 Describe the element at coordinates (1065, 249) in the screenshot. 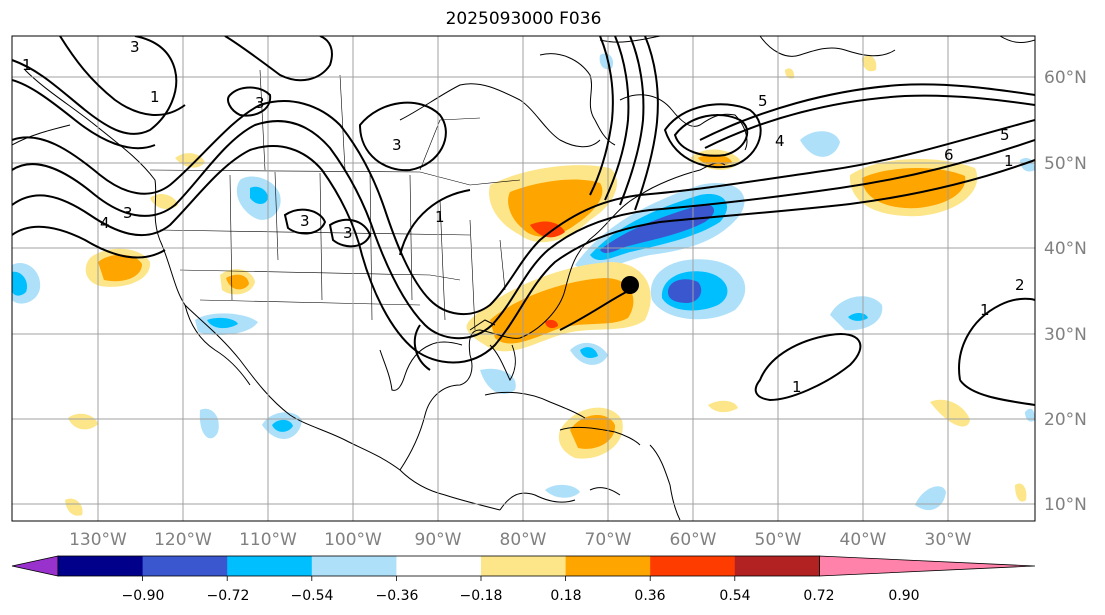

I see `lat-label: 40°N` at that location.